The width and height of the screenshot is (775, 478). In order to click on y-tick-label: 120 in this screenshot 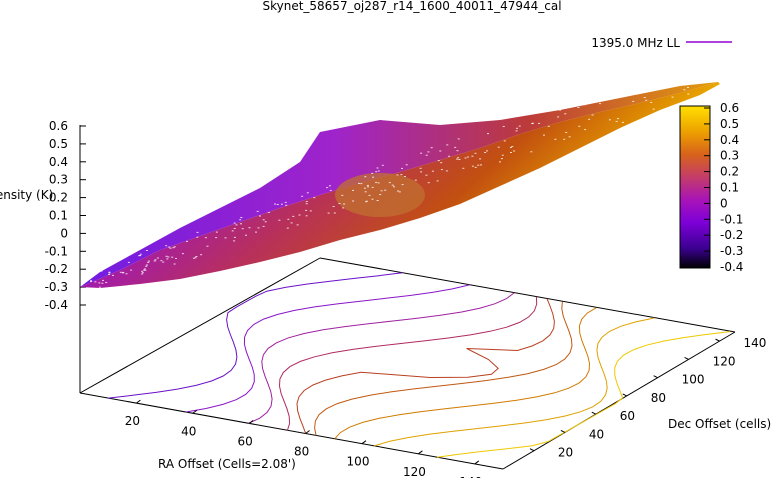, I will do `click(724, 361)`.